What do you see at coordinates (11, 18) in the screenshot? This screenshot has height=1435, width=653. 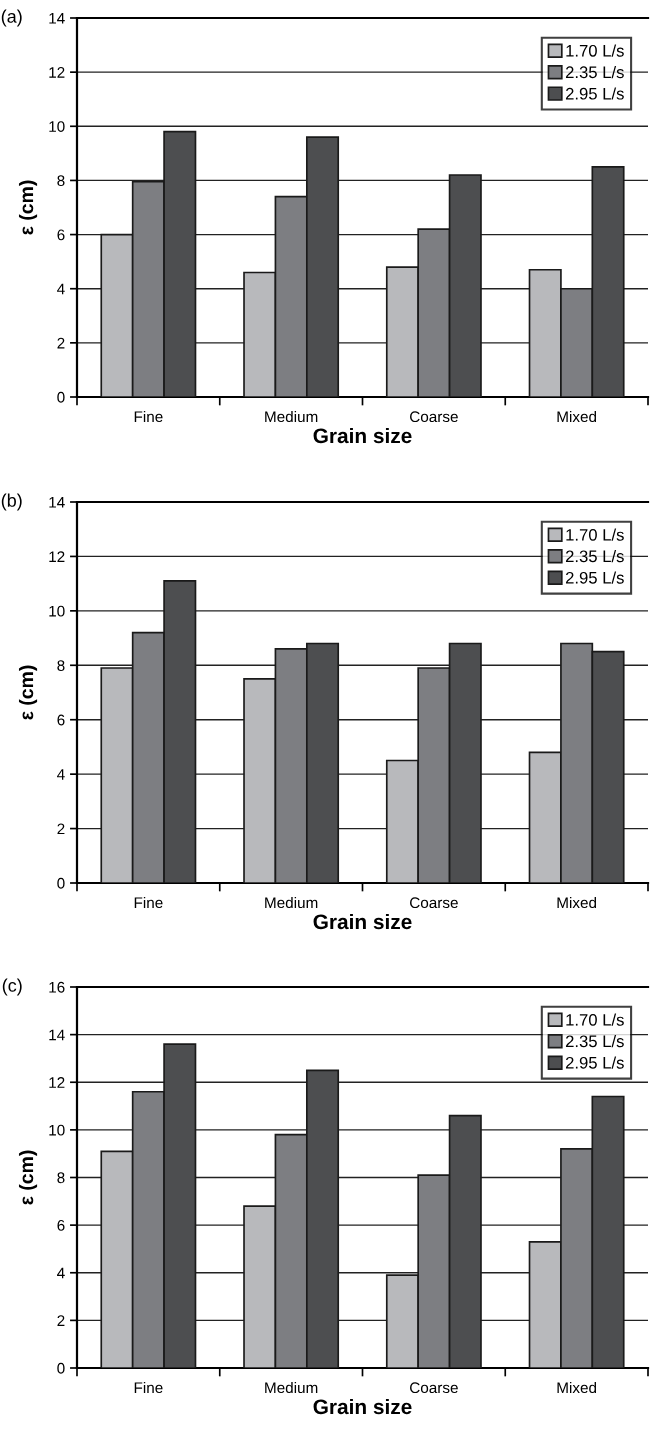 I see `chart-title: (a)` at bounding box center [11, 18].